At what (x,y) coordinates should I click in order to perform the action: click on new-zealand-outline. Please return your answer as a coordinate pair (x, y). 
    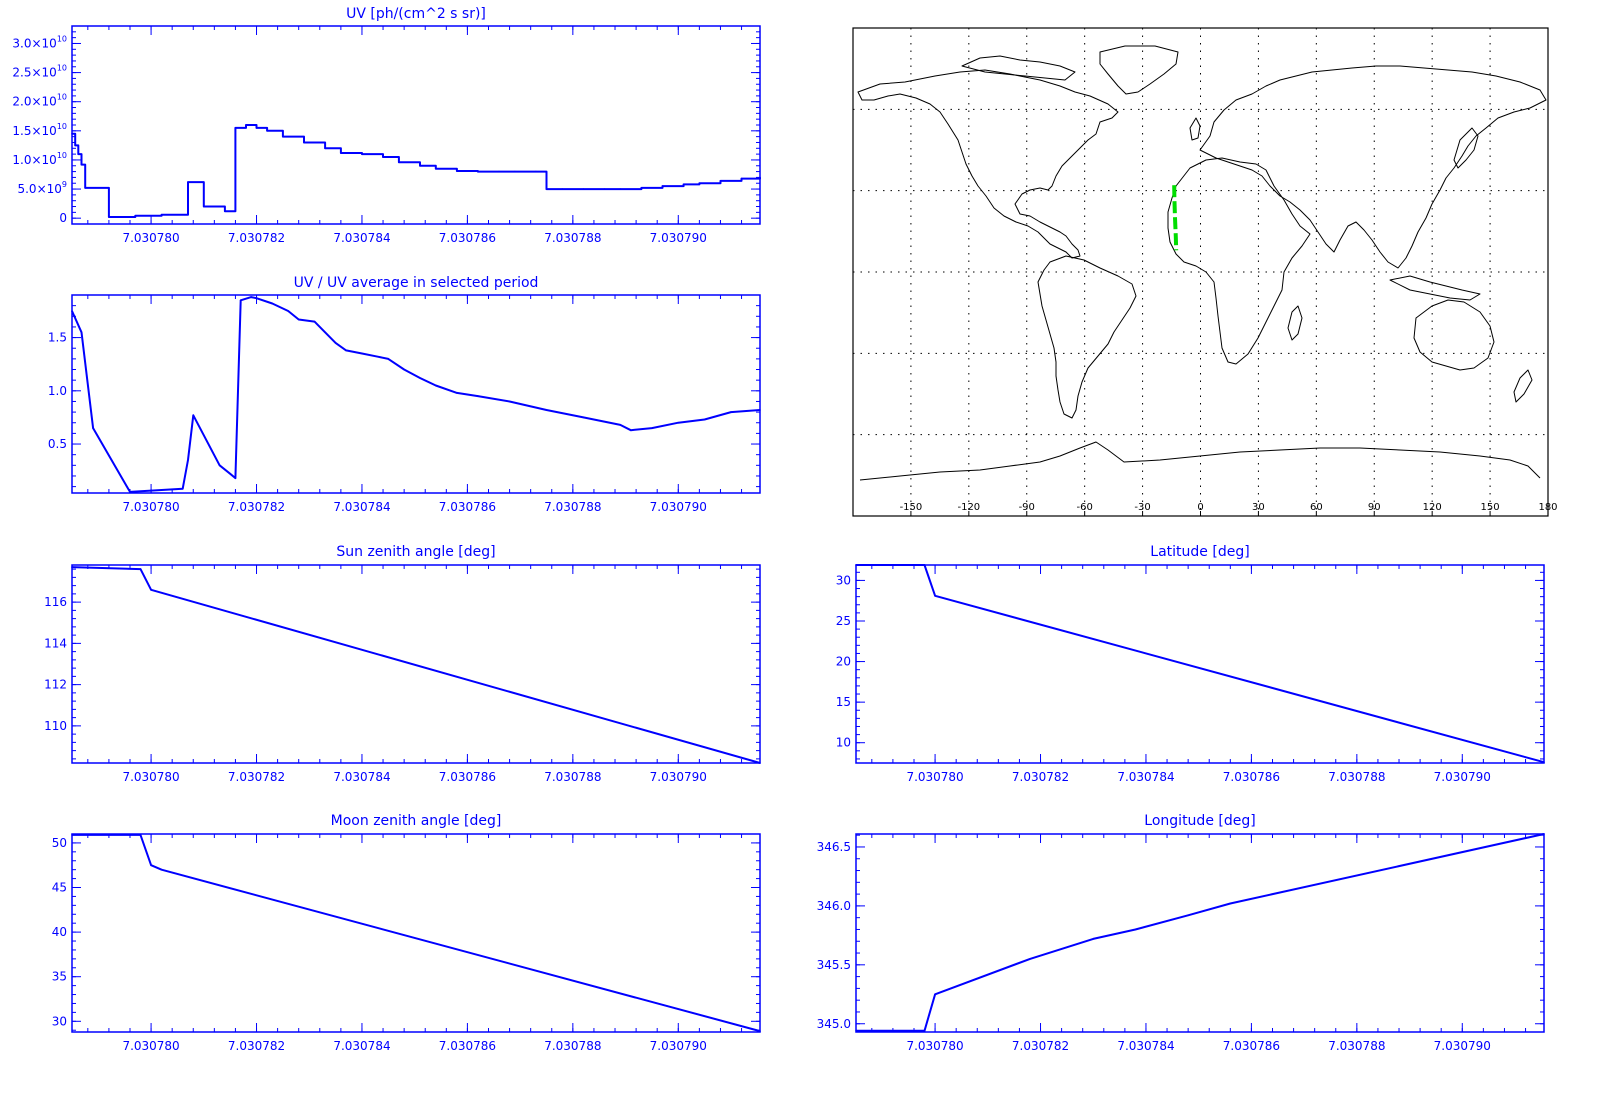
    Looking at the image, I should click on (1523, 386).